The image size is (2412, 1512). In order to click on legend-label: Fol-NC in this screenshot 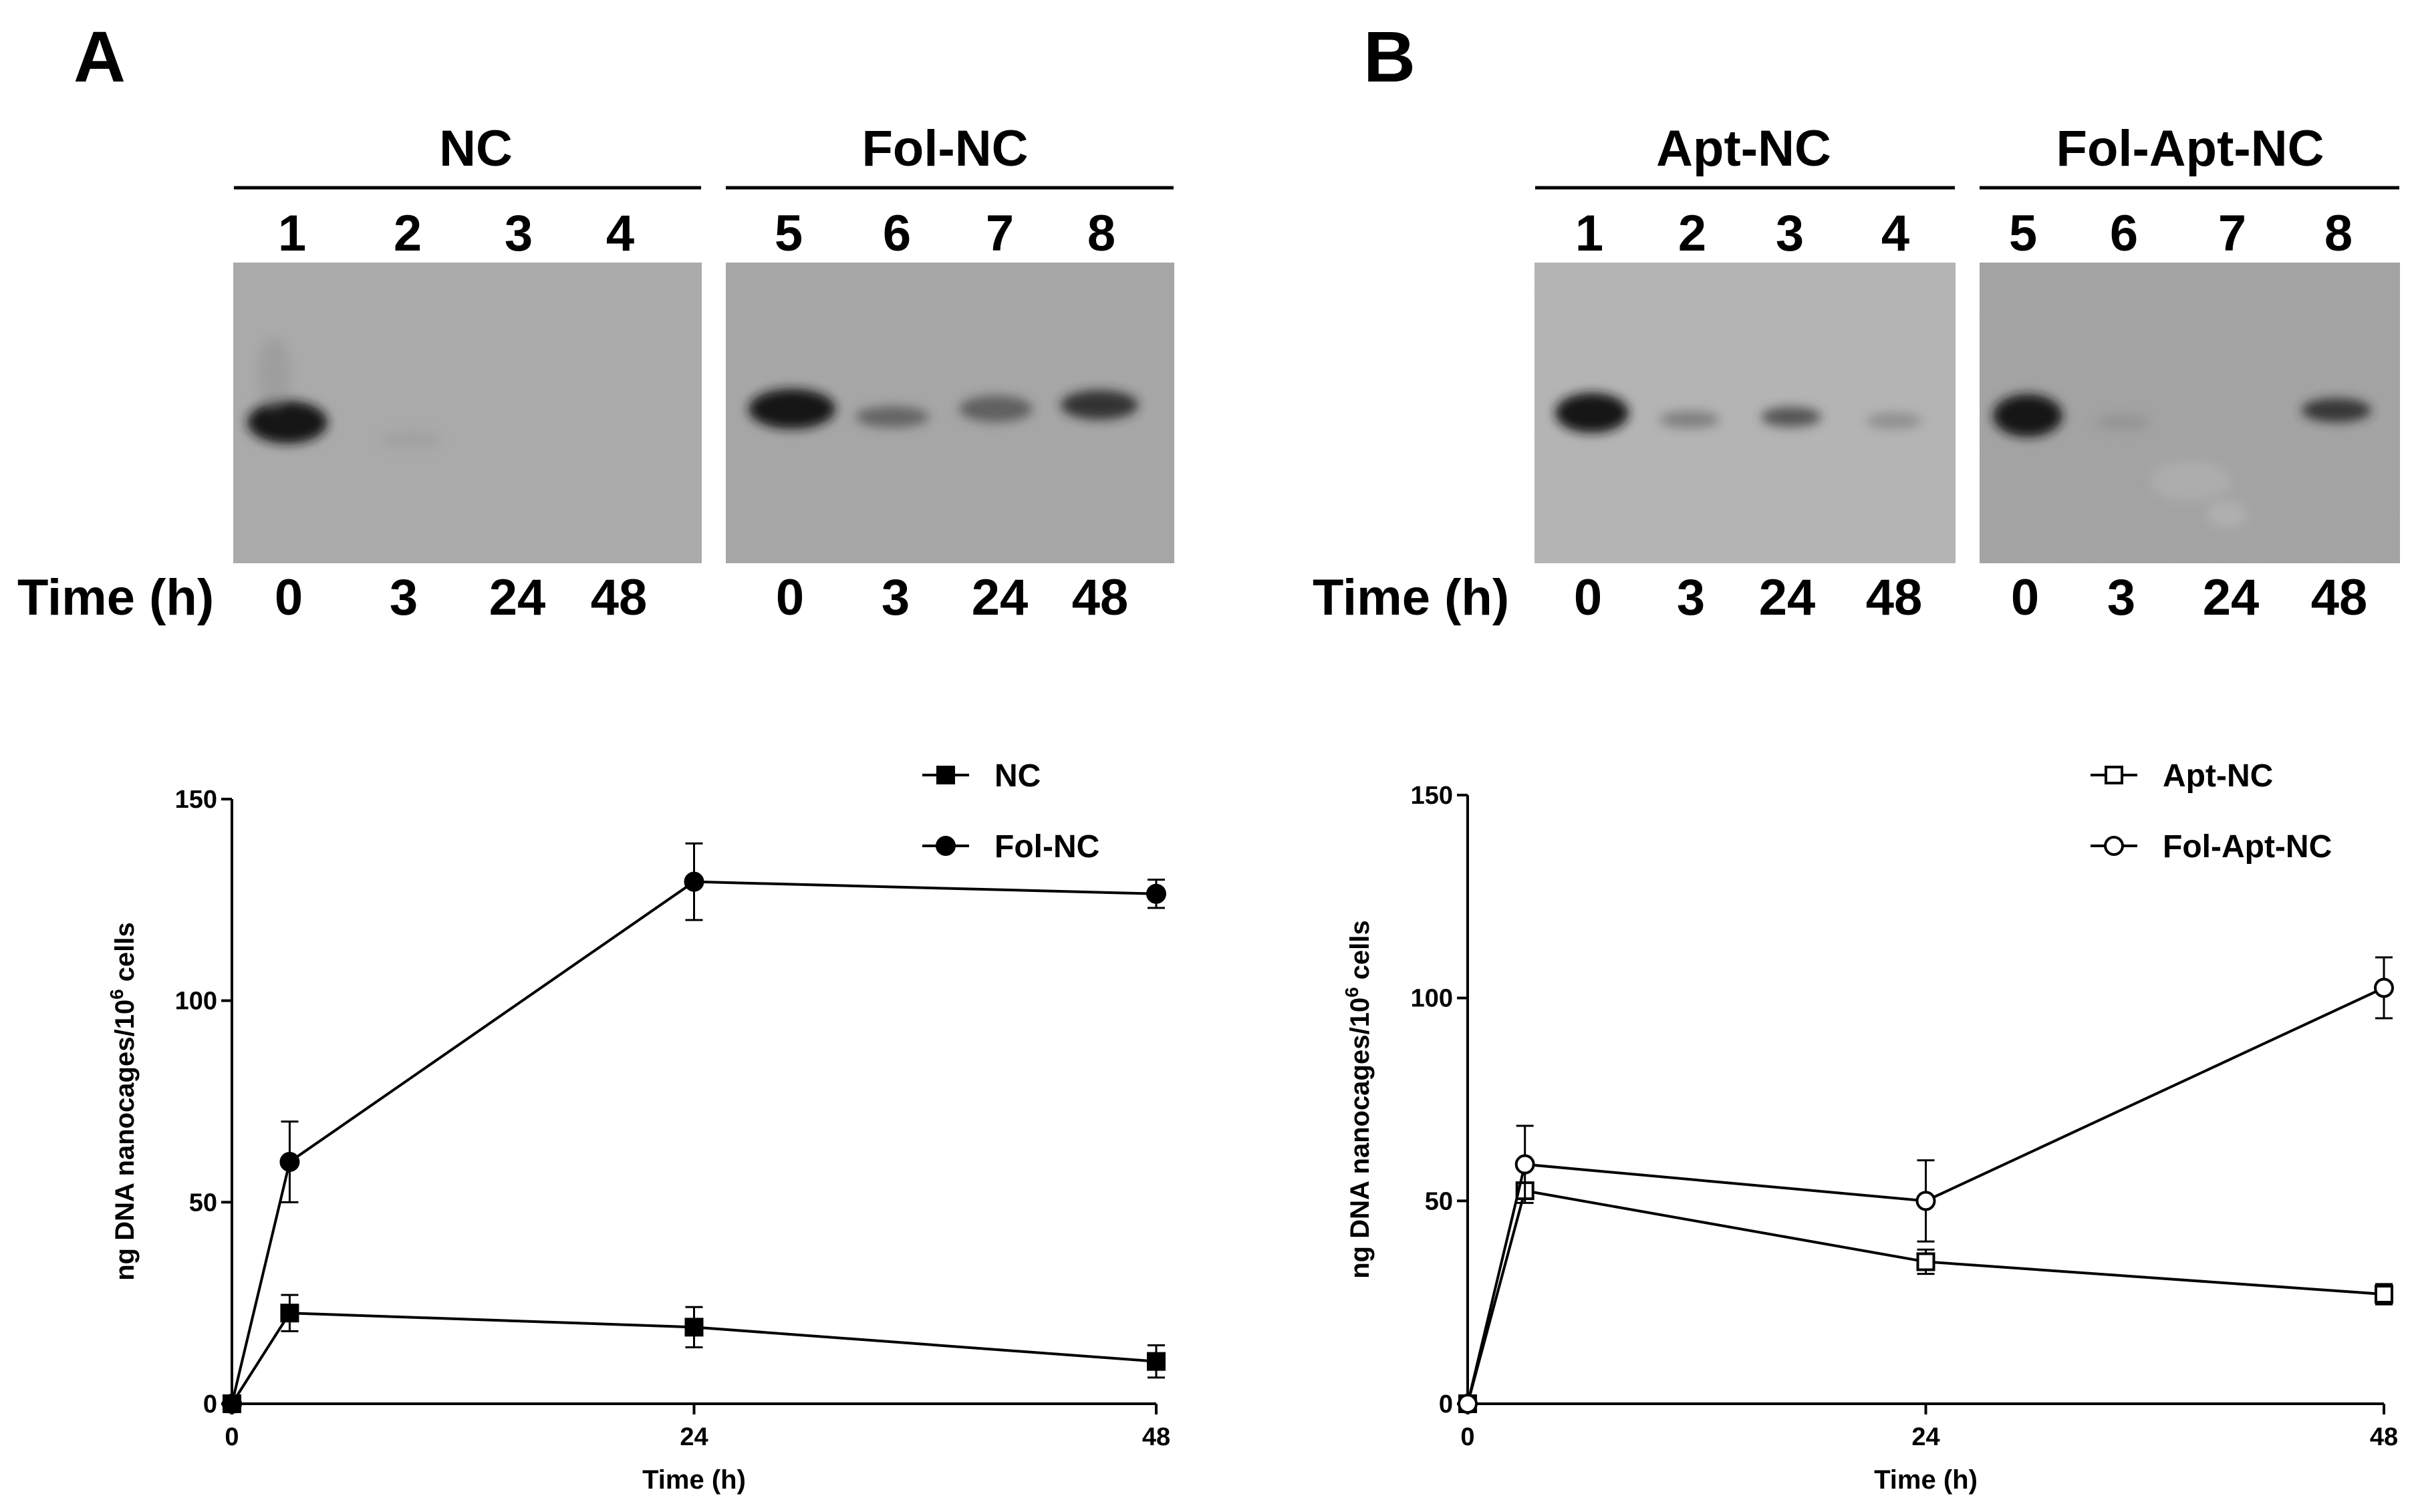, I will do `click(1046, 847)`.